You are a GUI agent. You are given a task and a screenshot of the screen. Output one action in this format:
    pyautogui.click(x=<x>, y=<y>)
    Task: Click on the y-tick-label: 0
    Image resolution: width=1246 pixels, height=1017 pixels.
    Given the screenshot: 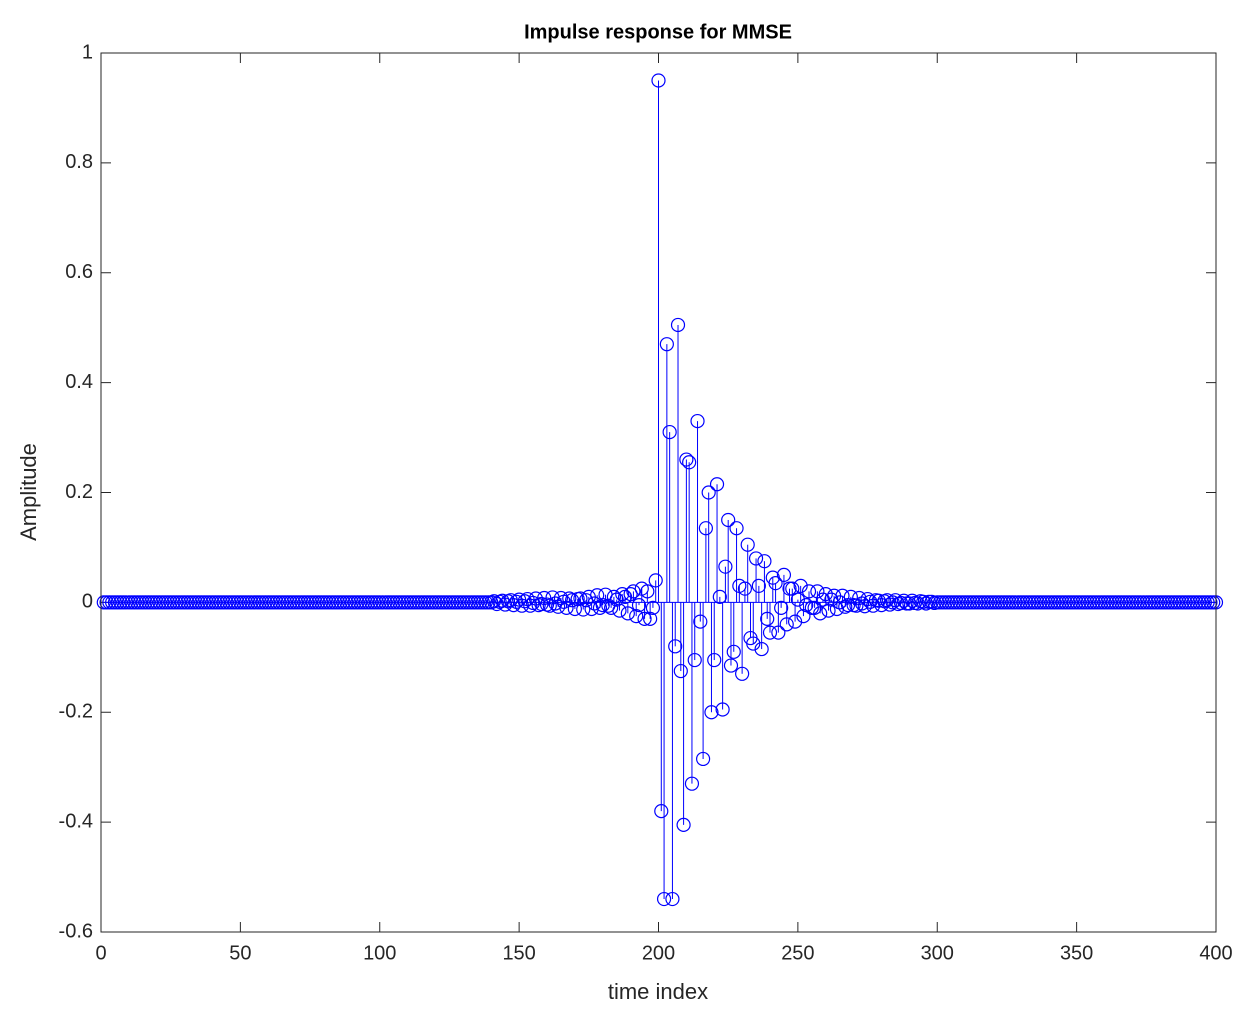 What is the action you would take?
    pyautogui.click(x=87, y=602)
    